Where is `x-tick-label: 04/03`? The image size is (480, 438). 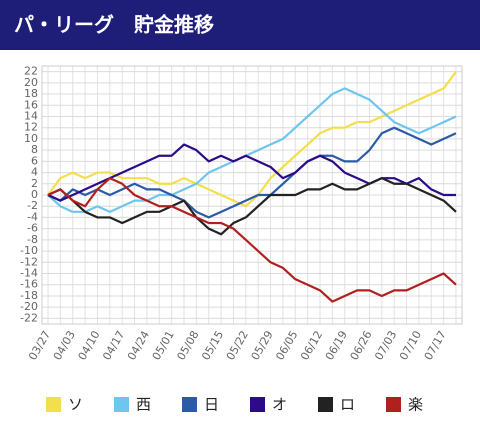 x-tick-label: 04/03 is located at coordinates (64, 346).